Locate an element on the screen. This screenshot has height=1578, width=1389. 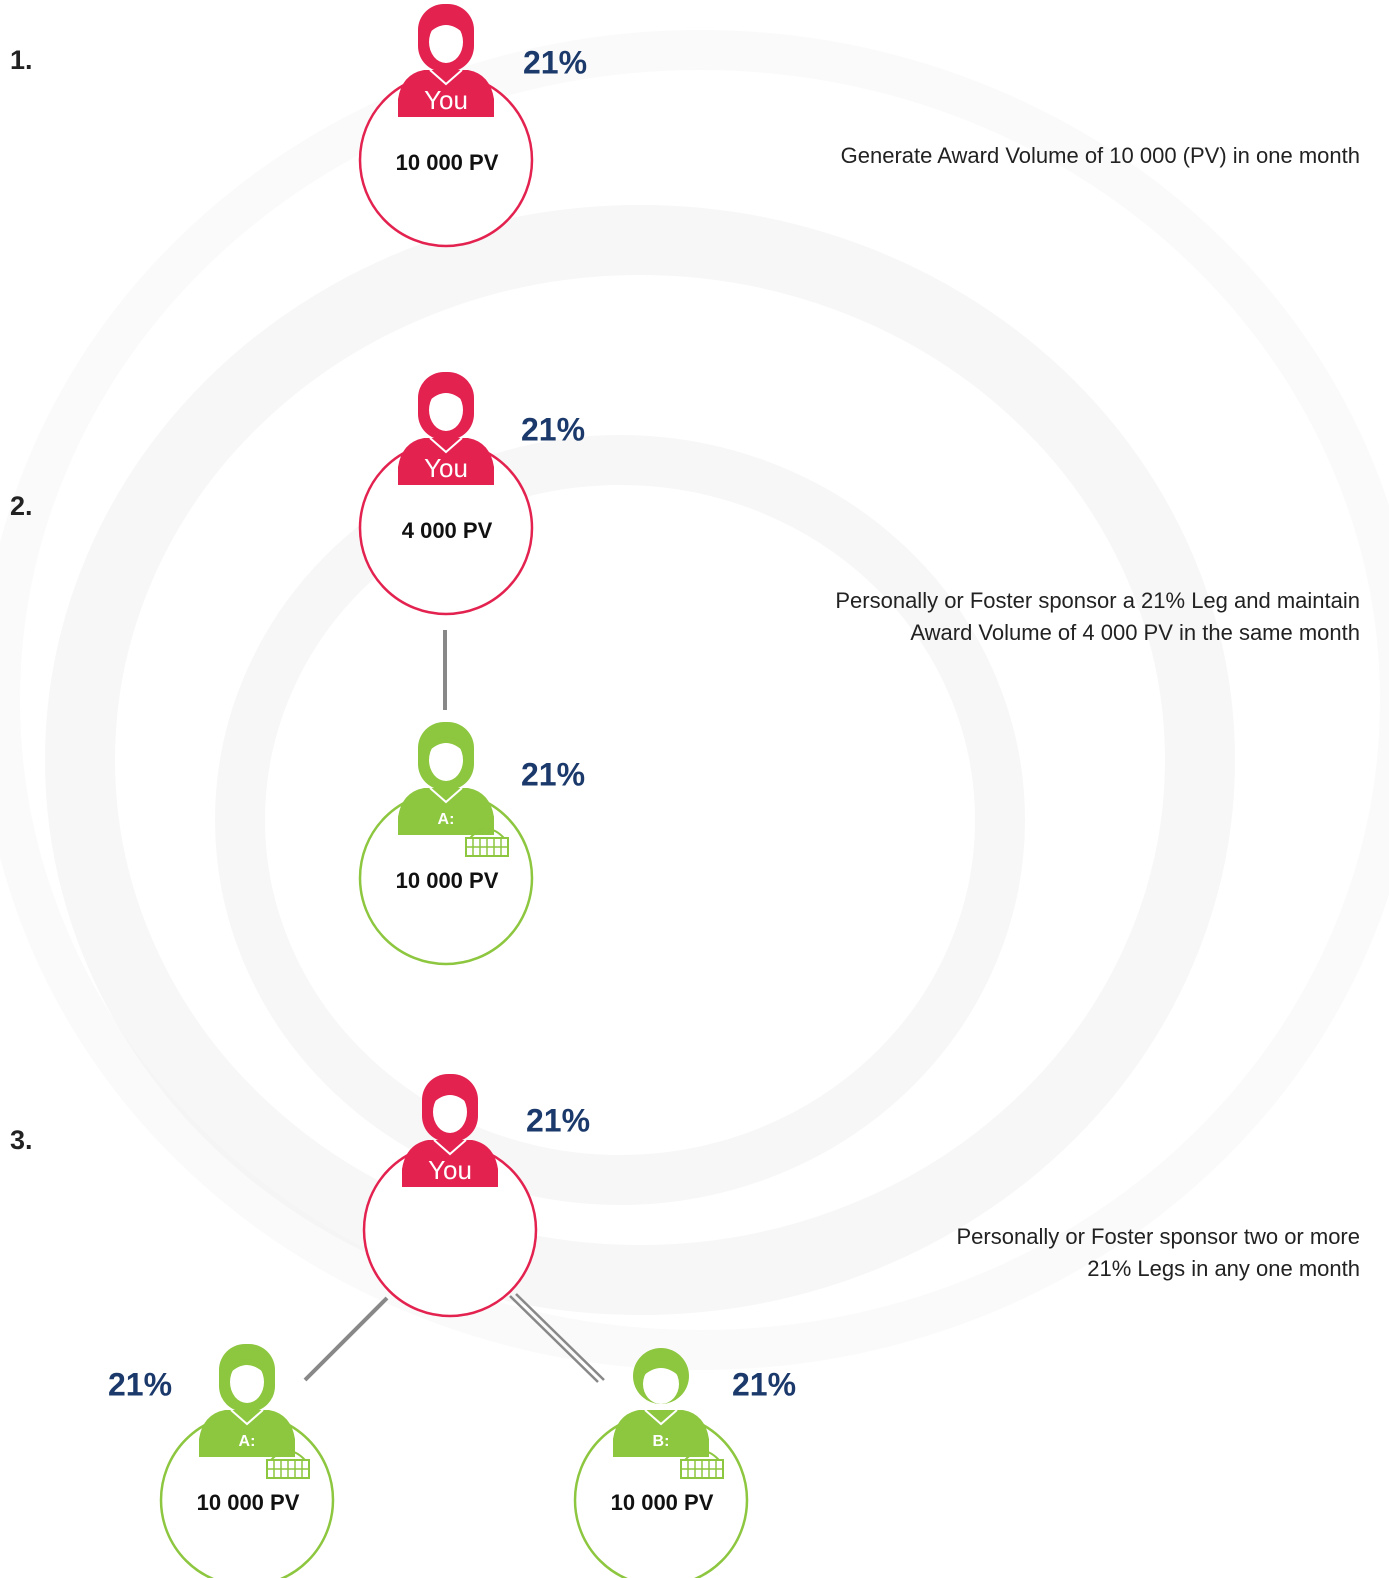
person-hair is located at coordinates (661, 1369).